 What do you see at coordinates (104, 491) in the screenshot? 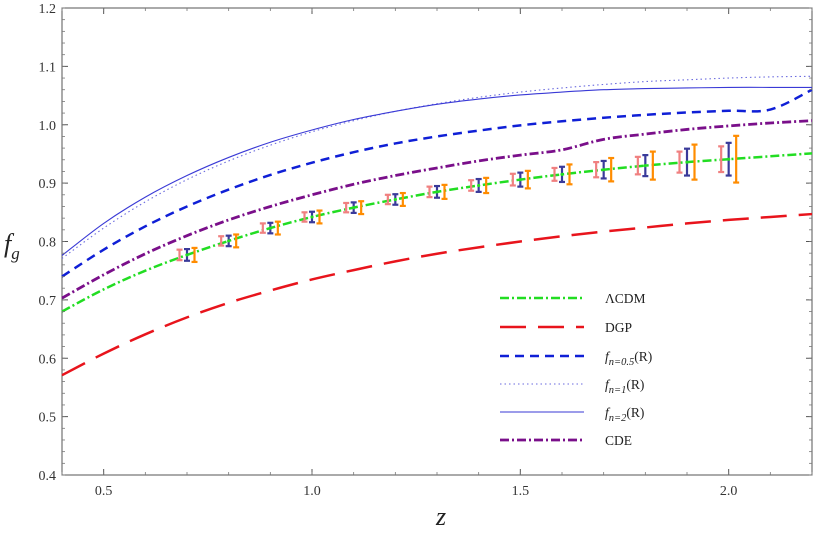
I see `x-tick-label: 0.5` at bounding box center [104, 491].